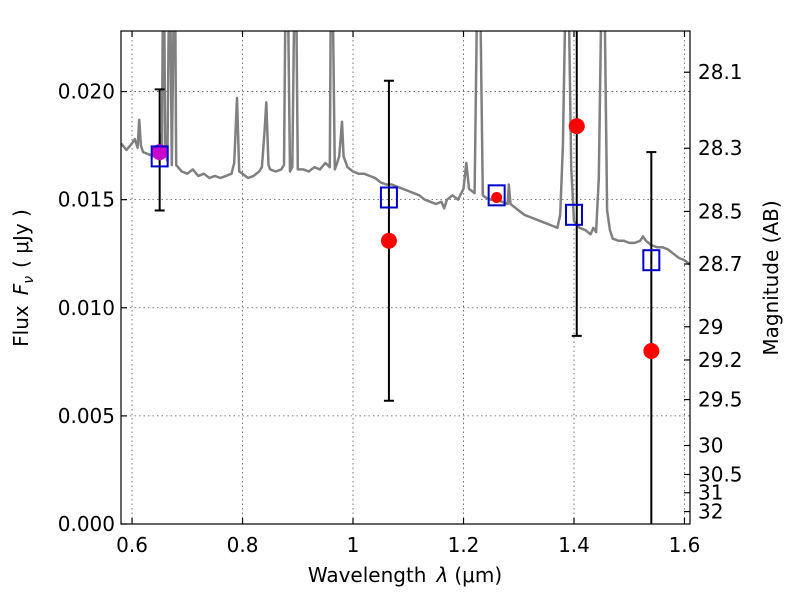  I want to click on magnitude-tick-label: 30.5, so click(720, 474).